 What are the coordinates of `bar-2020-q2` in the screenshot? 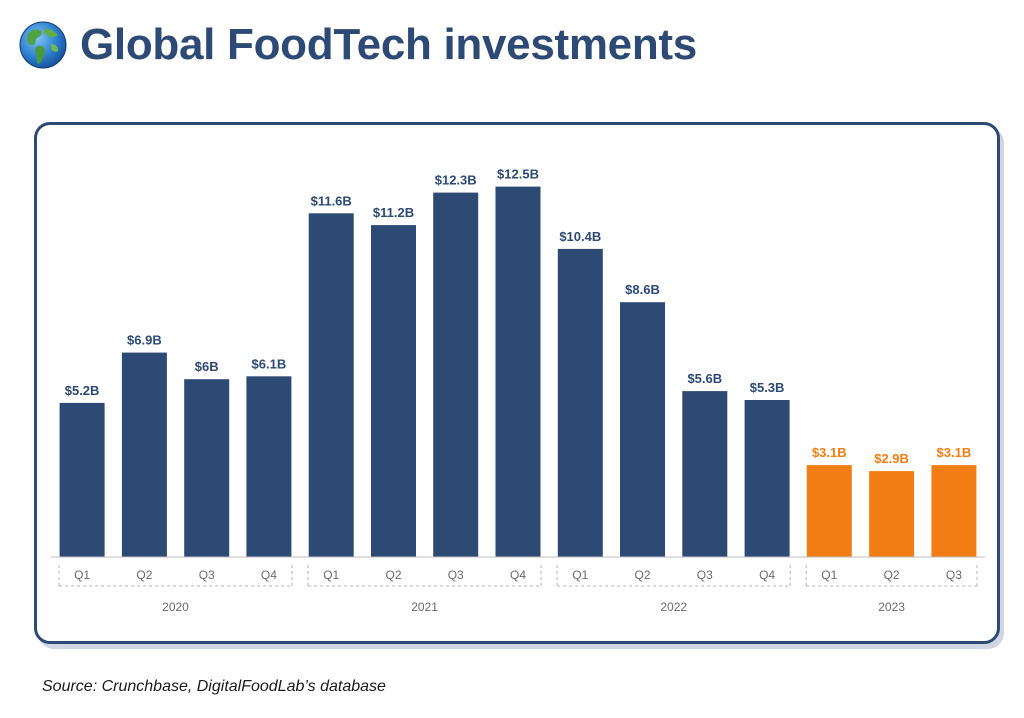 It's located at (144, 454).